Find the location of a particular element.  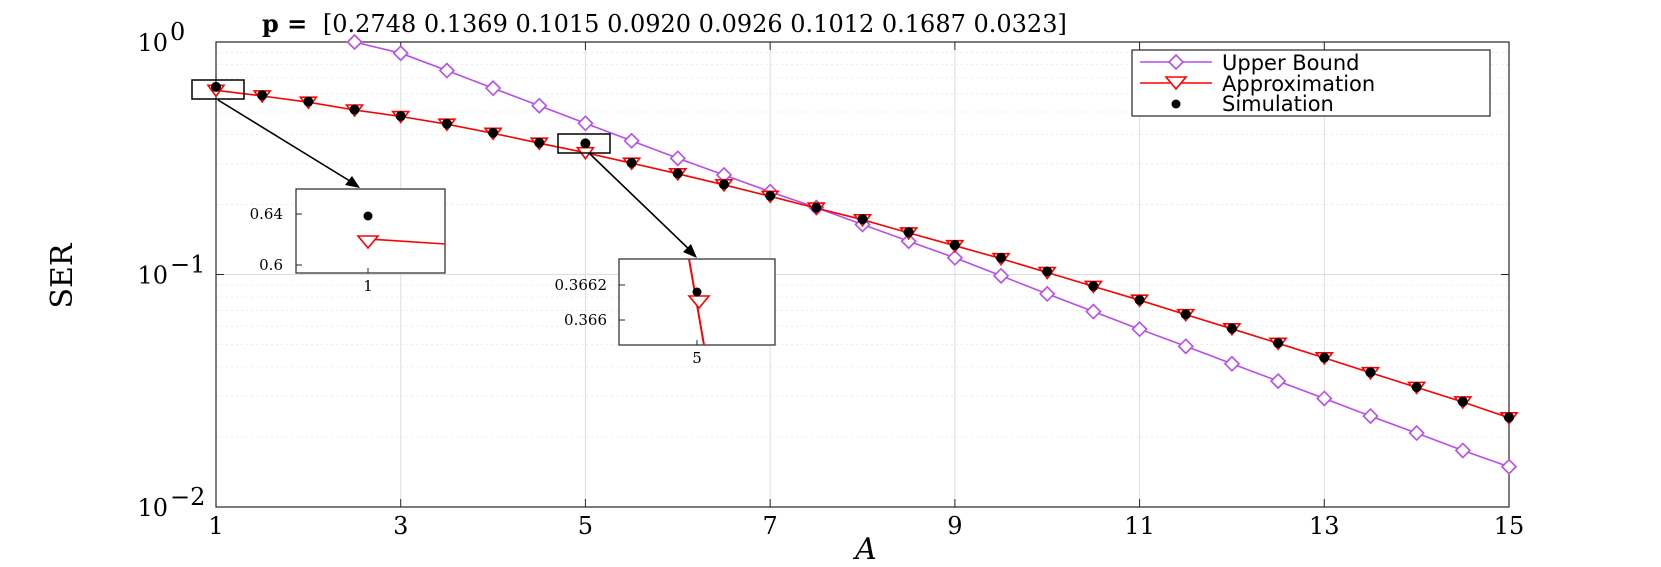

inset-1-sim-marker is located at coordinates (368, 216).